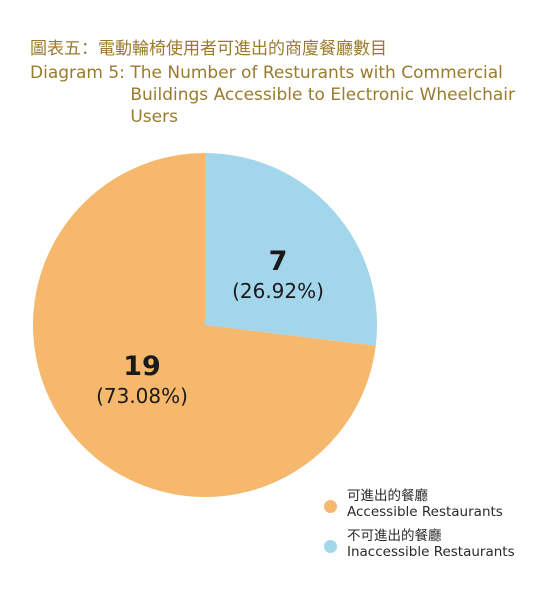  Describe the element at coordinates (291, 249) in the screenshot. I see `pie-slice-inaccessible` at that location.